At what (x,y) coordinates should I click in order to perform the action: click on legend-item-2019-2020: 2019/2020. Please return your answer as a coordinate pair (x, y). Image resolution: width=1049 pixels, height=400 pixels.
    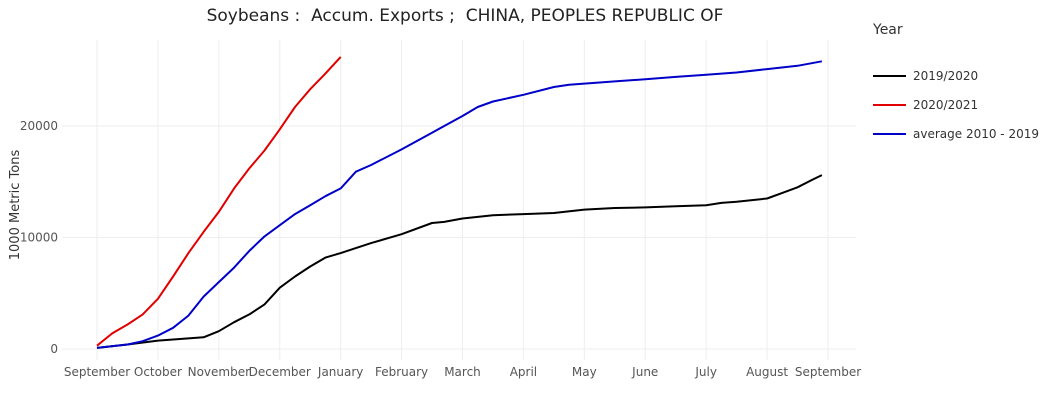
    Looking at the image, I should click on (956, 76).